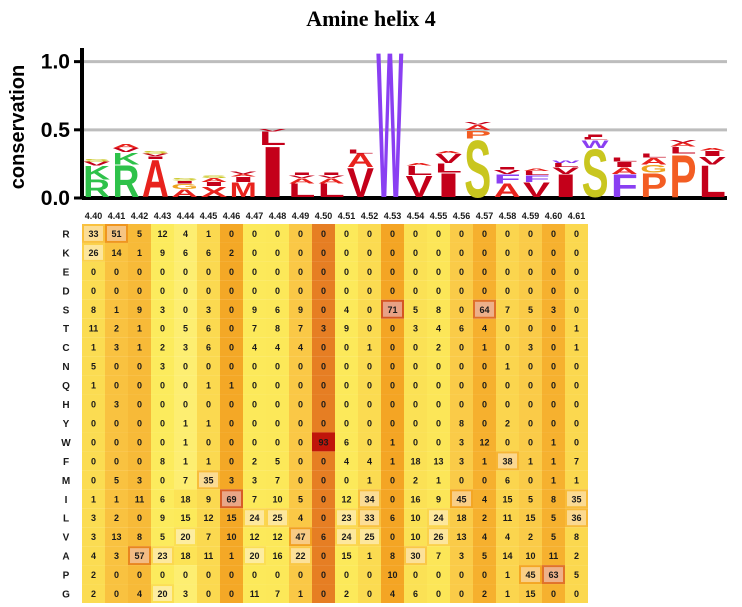 This screenshot has width=742, height=607. What do you see at coordinates (277, 461) in the screenshot?
I see `heatmap-cell-F-4.48` at bounding box center [277, 461].